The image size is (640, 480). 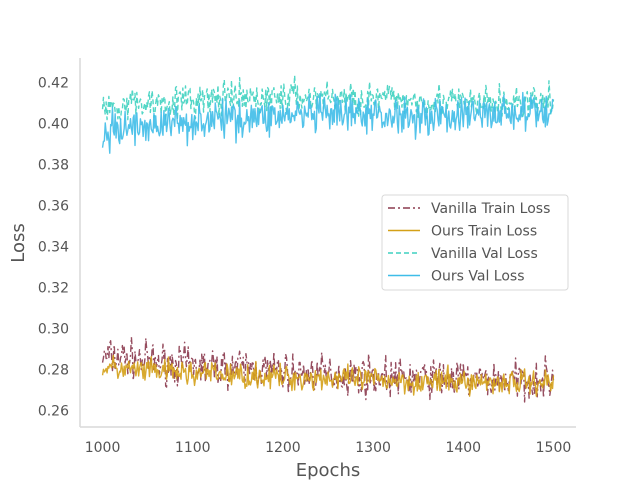 I want to click on y-ticks: 0.26 0.28 0.30 0.32 0.34 0.36 0.38 0.40 0.42, so click(x=53, y=248).